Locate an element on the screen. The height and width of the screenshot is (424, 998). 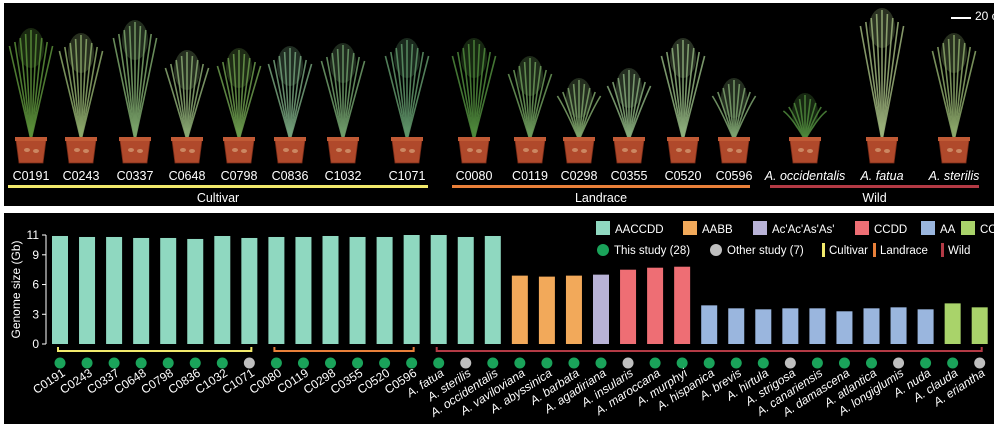
group-label-wild: Wild is located at coordinates (874, 198).